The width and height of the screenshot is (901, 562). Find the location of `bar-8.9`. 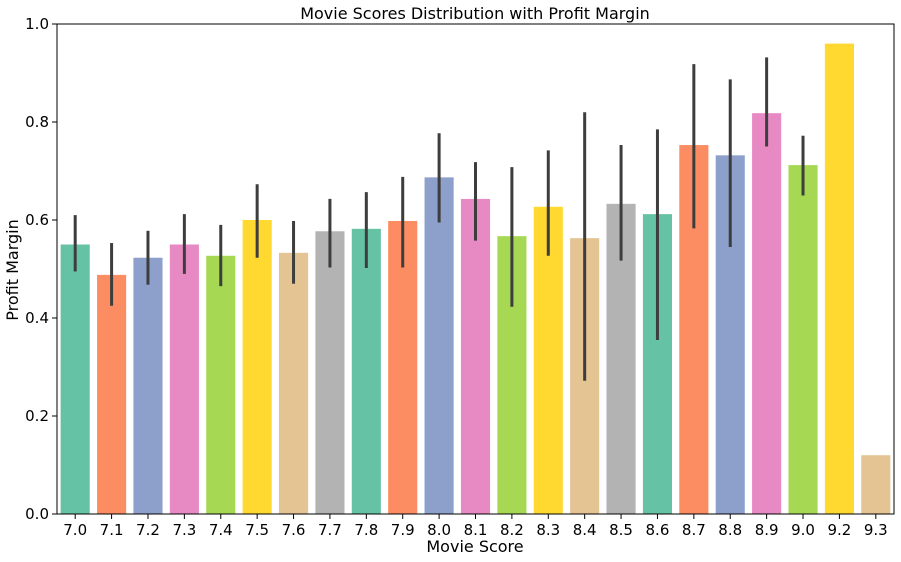

bar-8.9 is located at coordinates (767, 314).